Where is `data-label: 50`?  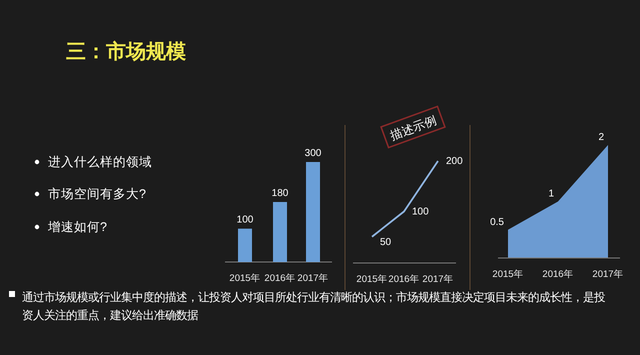
data-label: 50 is located at coordinates (386, 242).